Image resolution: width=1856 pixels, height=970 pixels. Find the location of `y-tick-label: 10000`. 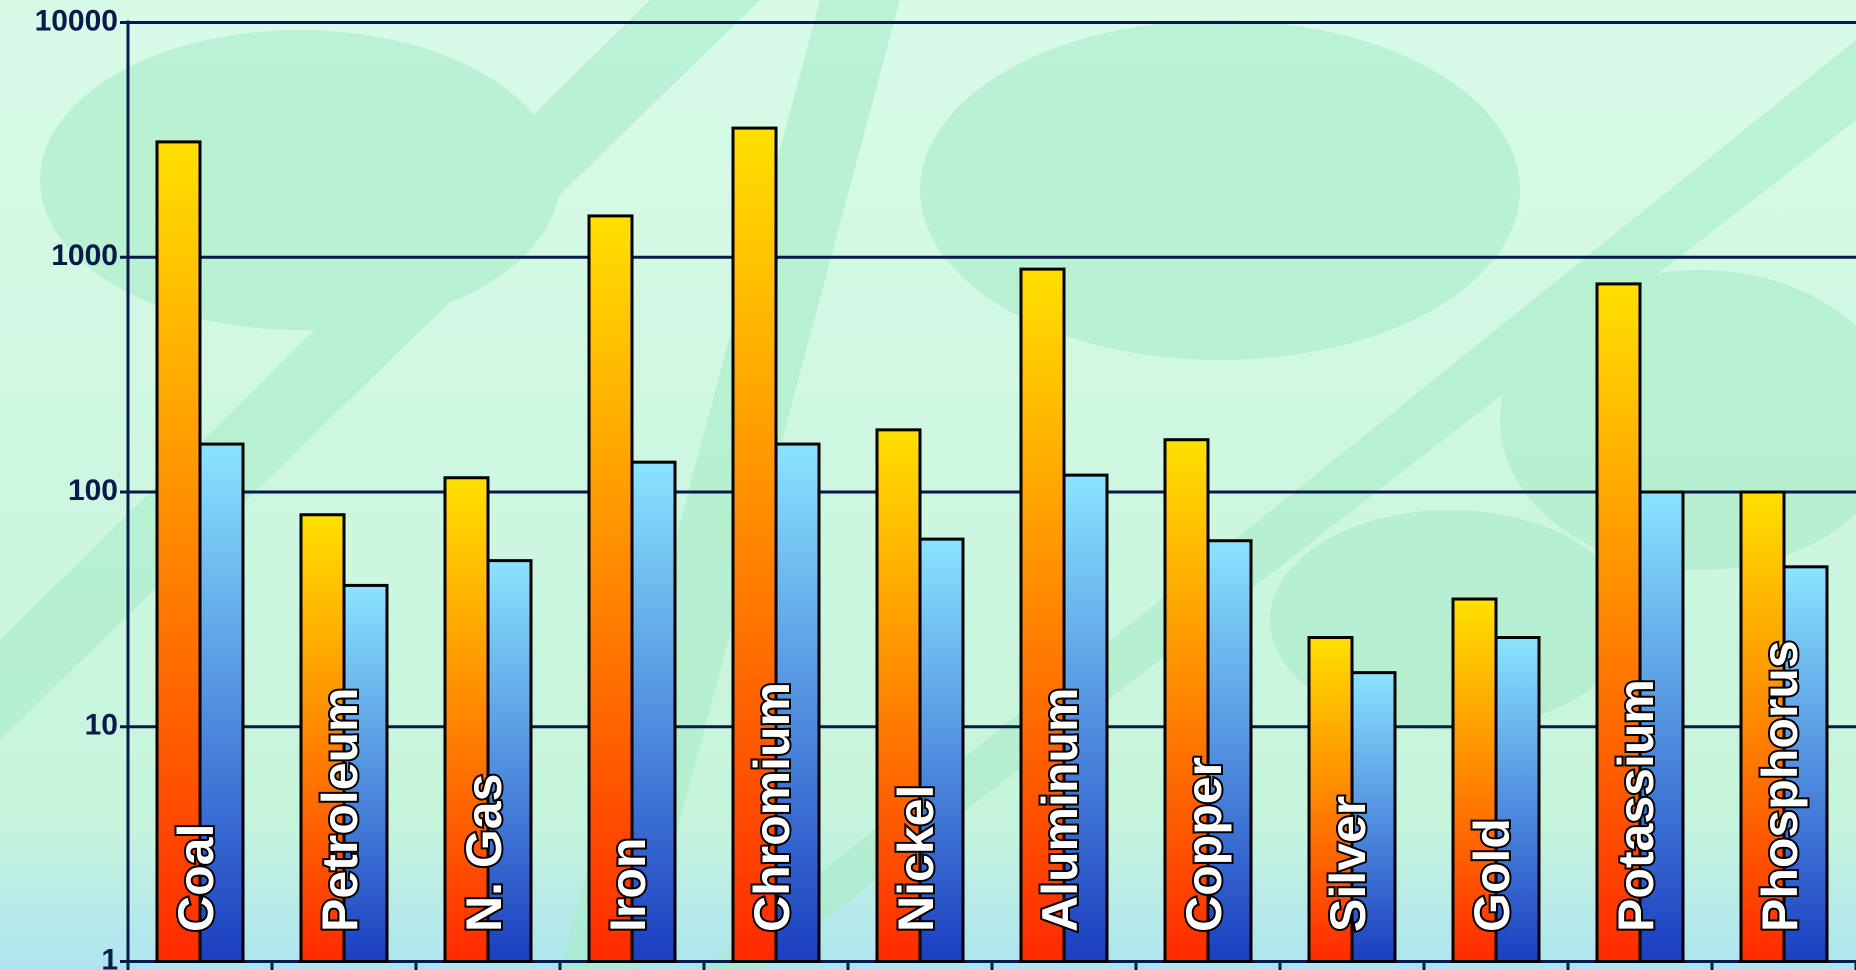

y-tick-label: 10000 is located at coordinates (76, 20).